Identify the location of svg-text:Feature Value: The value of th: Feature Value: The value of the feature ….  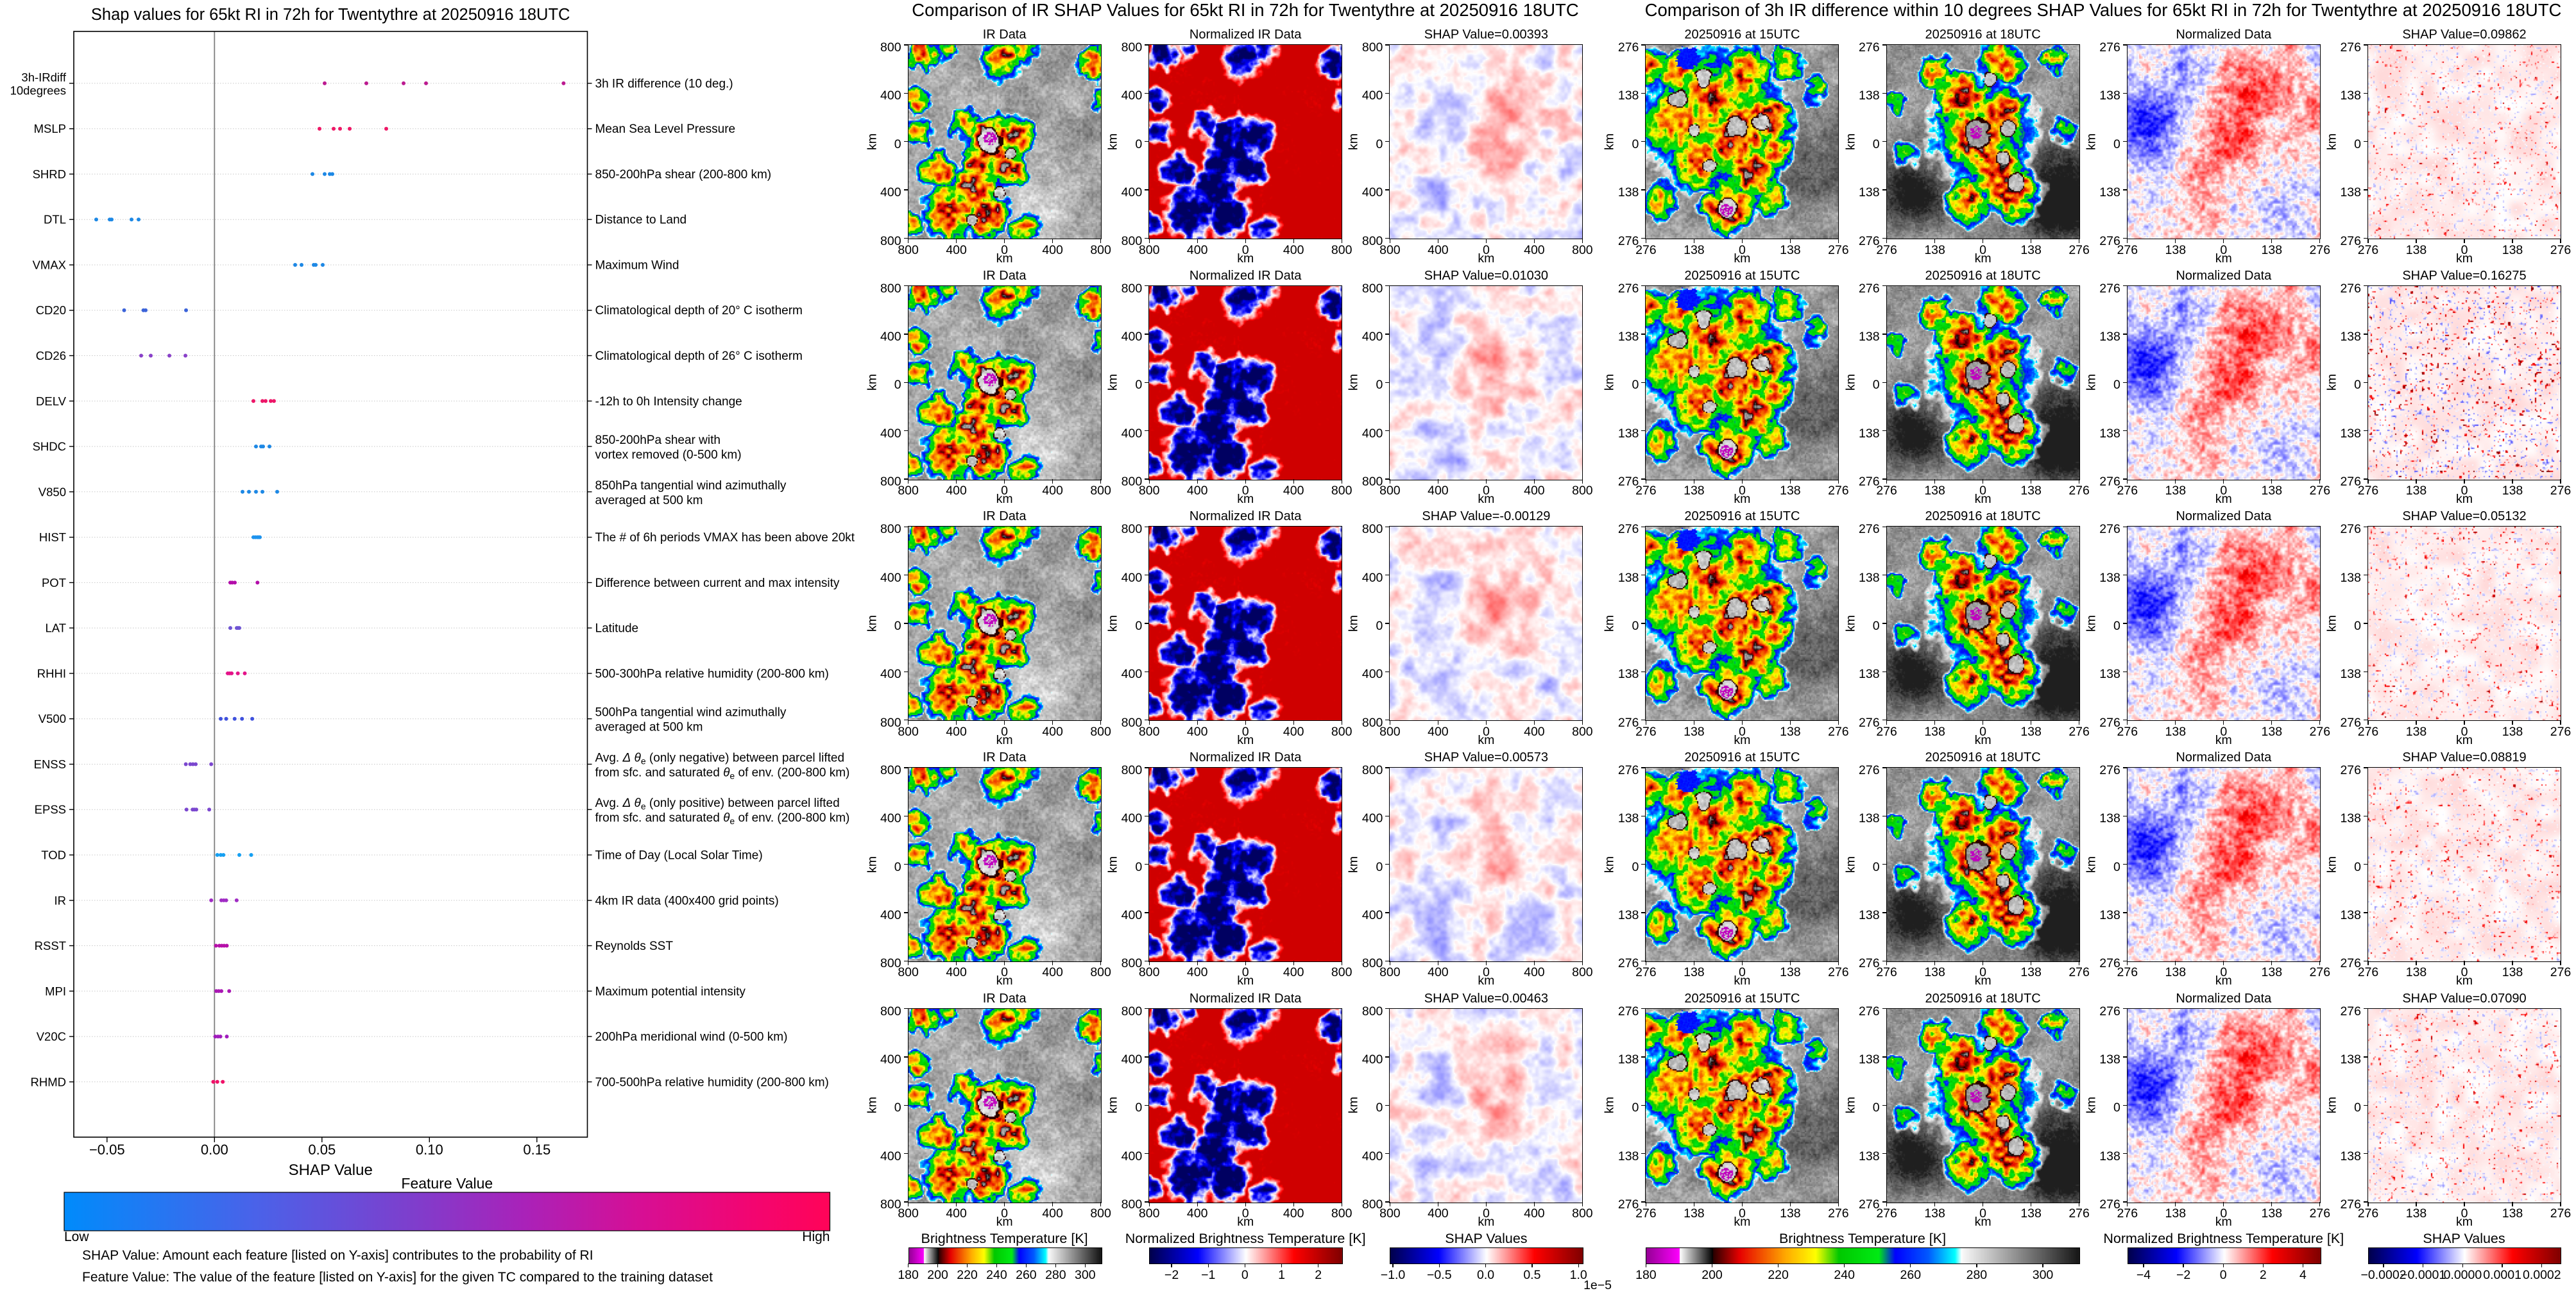
(397, 1278).